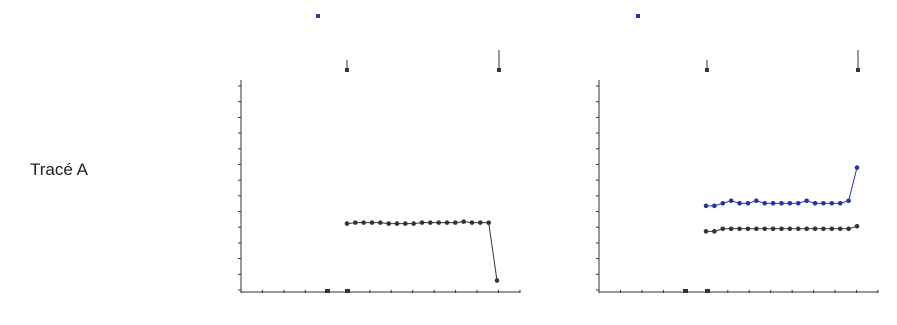 This screenshot has width=897, height=325. What do you see at coordinates (347, 70) in the screenshot?
I see `event-marker-start-dot-left` at bounding box center [347, 70].